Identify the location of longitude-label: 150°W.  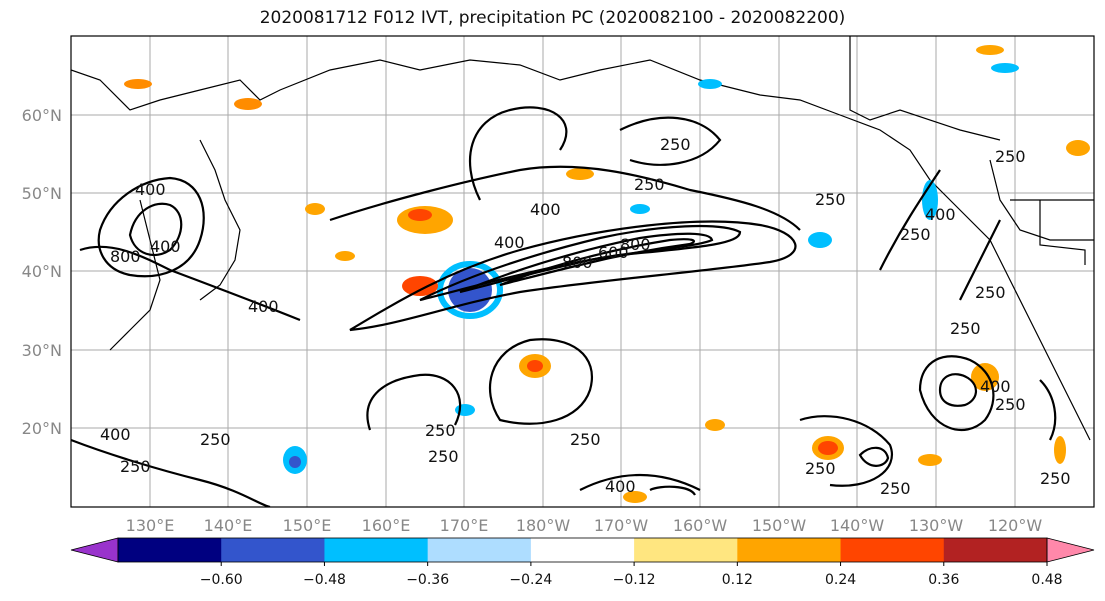
(779, 525).